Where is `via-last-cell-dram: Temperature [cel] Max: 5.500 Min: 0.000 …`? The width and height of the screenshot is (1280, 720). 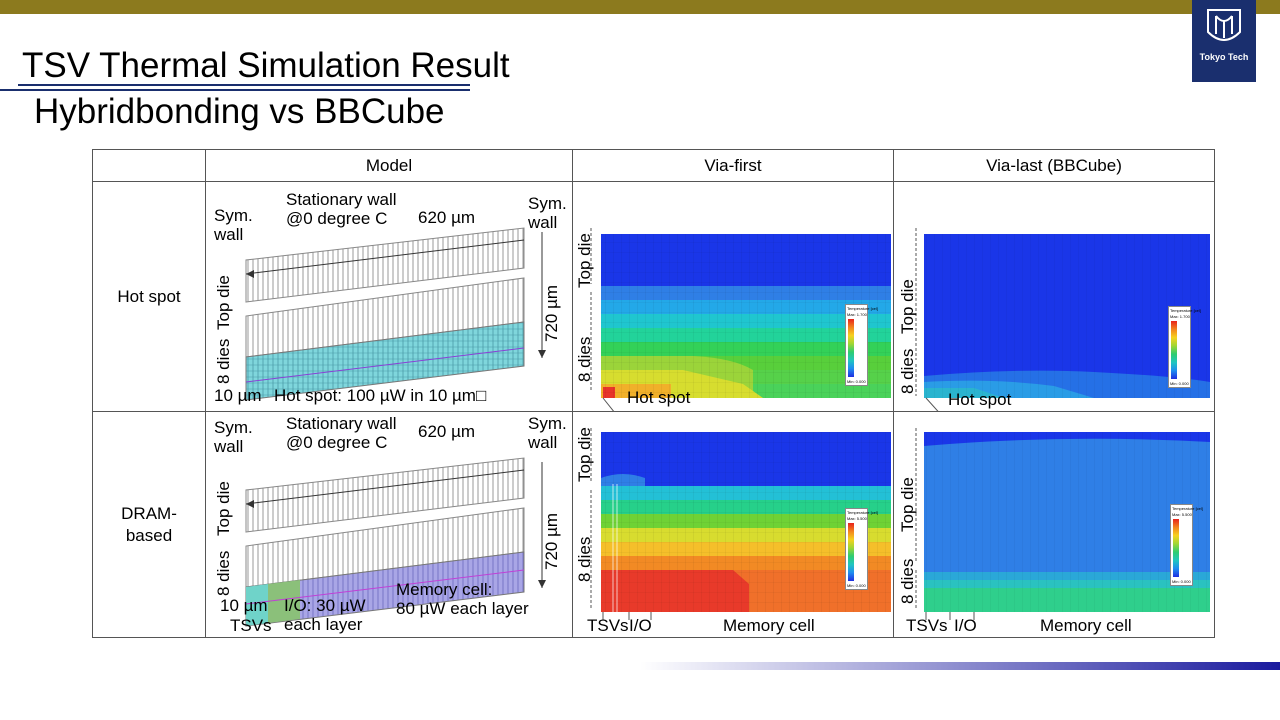
via-last-cell-dram: Temperature [cel] Max: 5.500 Min: 0.000 … is located at coordinates (1054, 524).